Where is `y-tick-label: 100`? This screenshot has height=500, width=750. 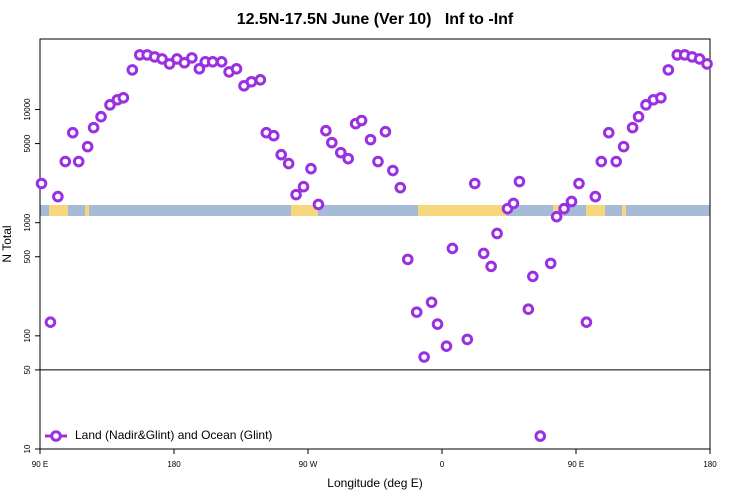
y-tick-label: 100 is located at coordinates (27, 336).